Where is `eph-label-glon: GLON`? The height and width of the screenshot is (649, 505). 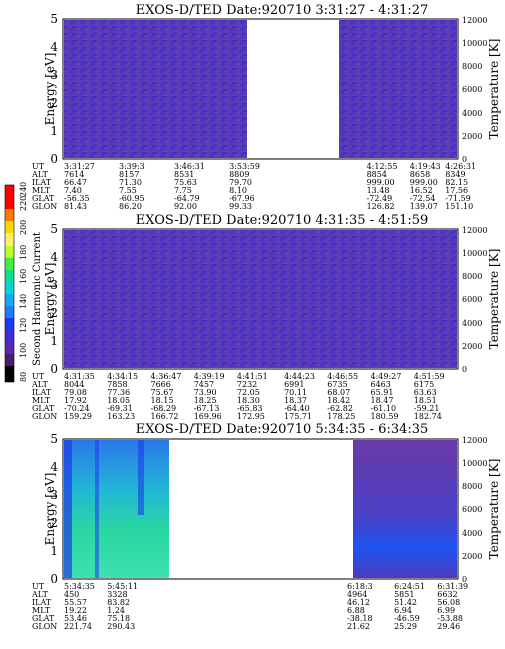 eph-label-glon: GLON is located at coordinates (44, 206).